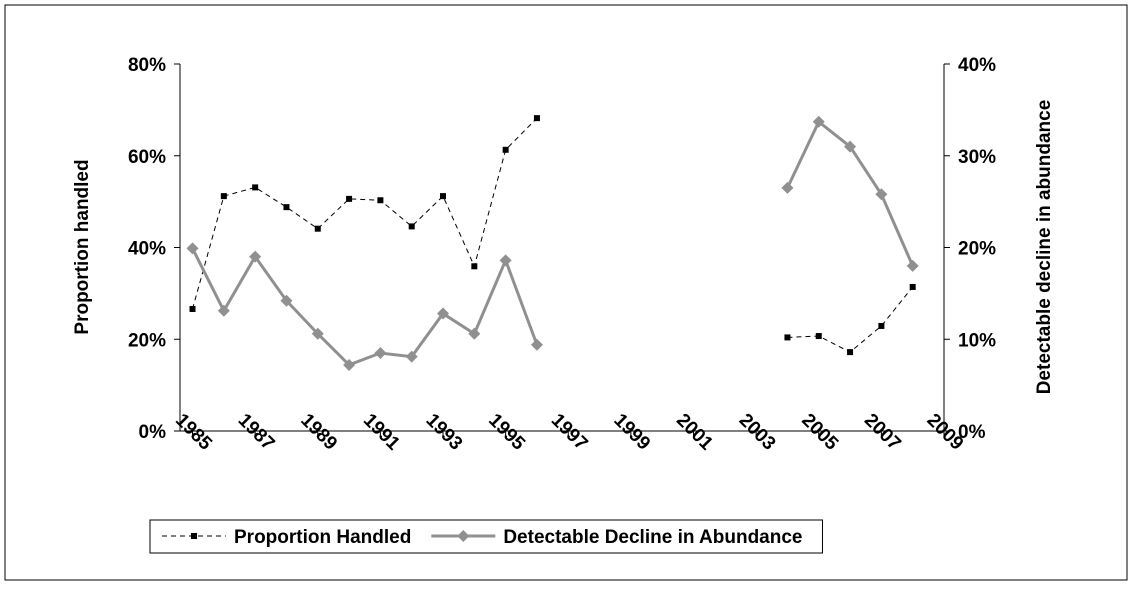  Describe the element at coordinates (977, 157) in the screenshot. I see `y2-tick-label: 30%` at that location.